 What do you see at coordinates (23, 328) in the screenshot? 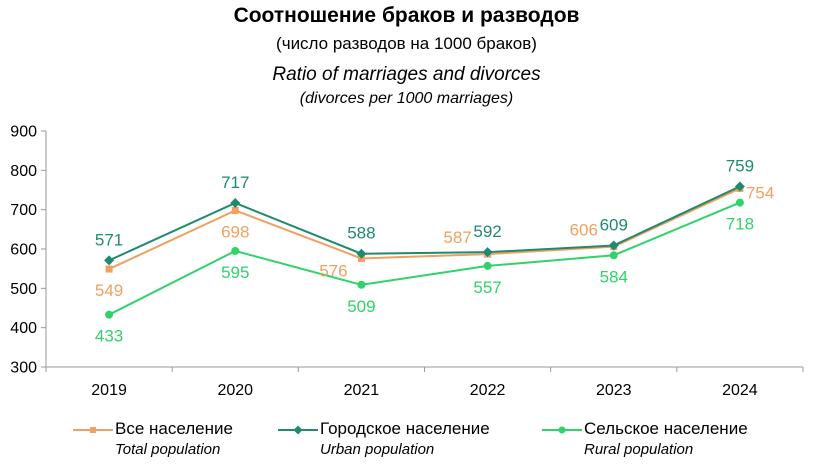
I see `y-tick-label: 400` at bounding box center [23, 328].